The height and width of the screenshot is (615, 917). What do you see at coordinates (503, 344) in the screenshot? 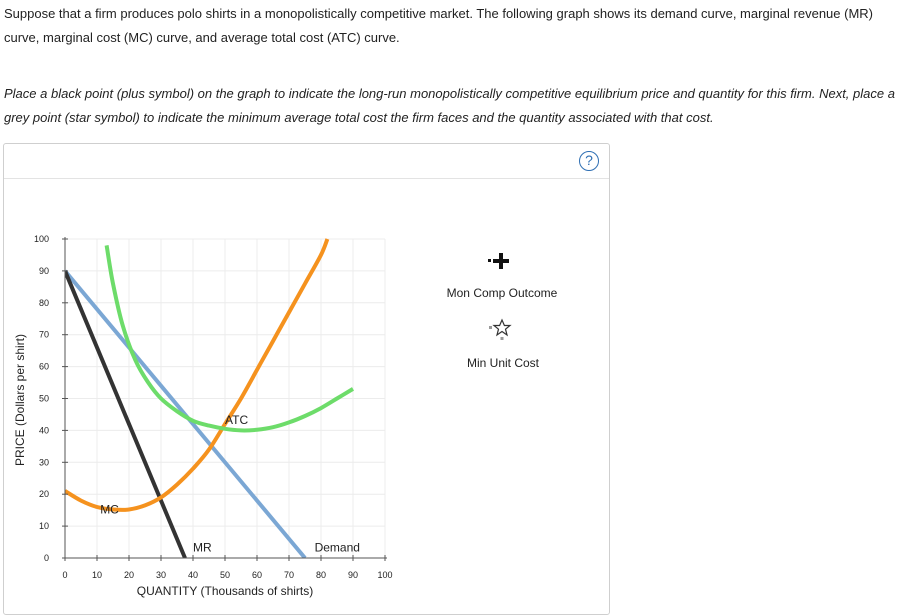
I see `min-unit-cost-tool: Min Unit Cost` at bounding box center [503, 344].